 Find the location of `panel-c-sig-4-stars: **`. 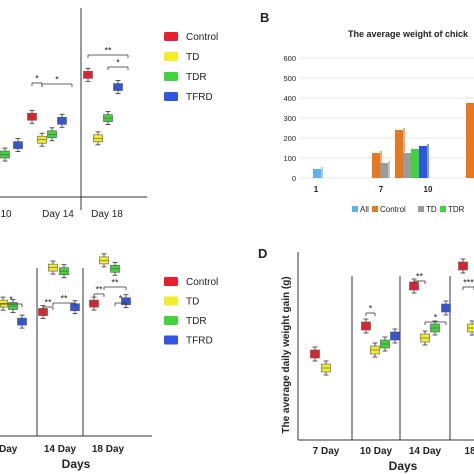

panel-c-sig-4-stars: ** is located at coordinates (99, 290).